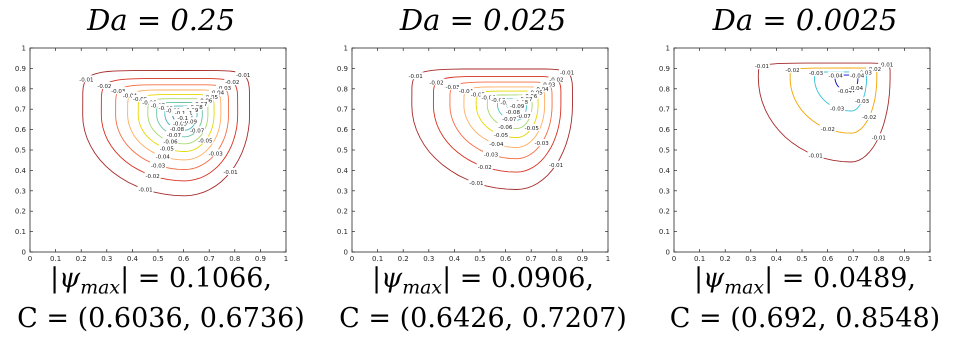  I want to click on psi-max-caption: |ψmax| = 0.0906,, so click(483, 281).